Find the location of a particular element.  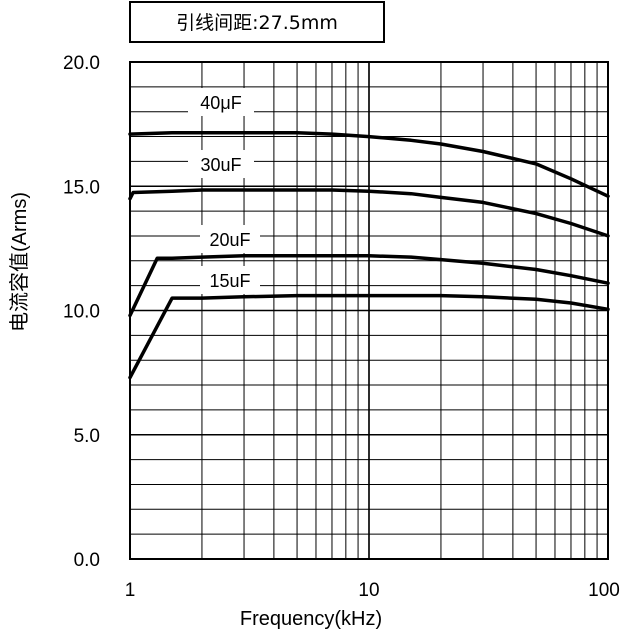

series-label-0: 40μF is located at coordinates (220, 103).